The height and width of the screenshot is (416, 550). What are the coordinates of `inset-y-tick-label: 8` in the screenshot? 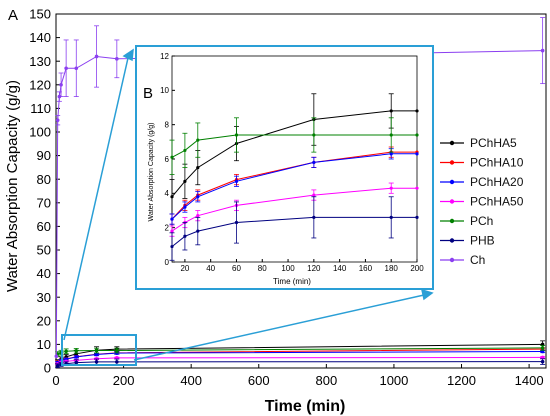 It's located at (167, 124).